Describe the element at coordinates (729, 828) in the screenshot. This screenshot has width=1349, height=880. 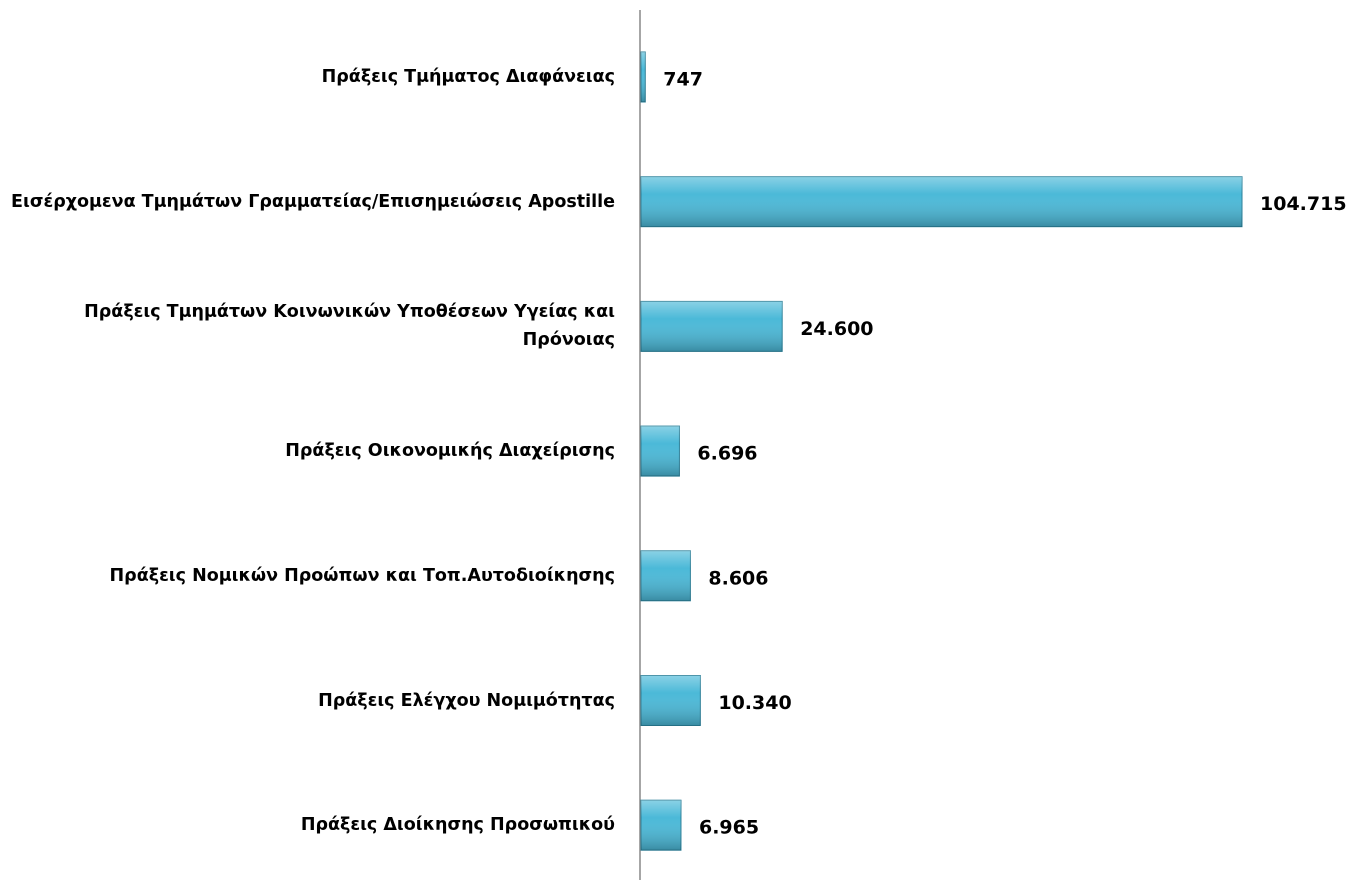
I see `value-label: 6.965` at that location.